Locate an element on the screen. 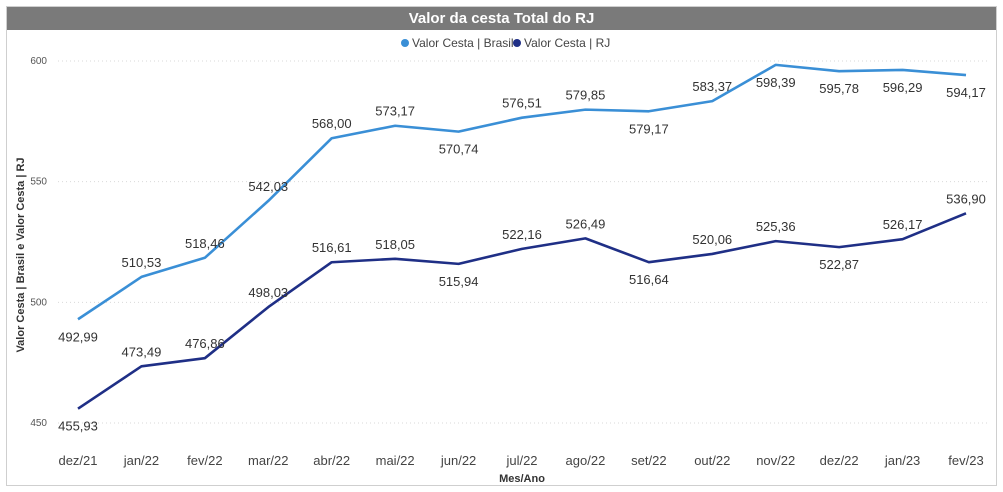 The width and height of the screenshot is (1003, 492). x-tick-label: fev/22 is located at coordinates (204, 460).